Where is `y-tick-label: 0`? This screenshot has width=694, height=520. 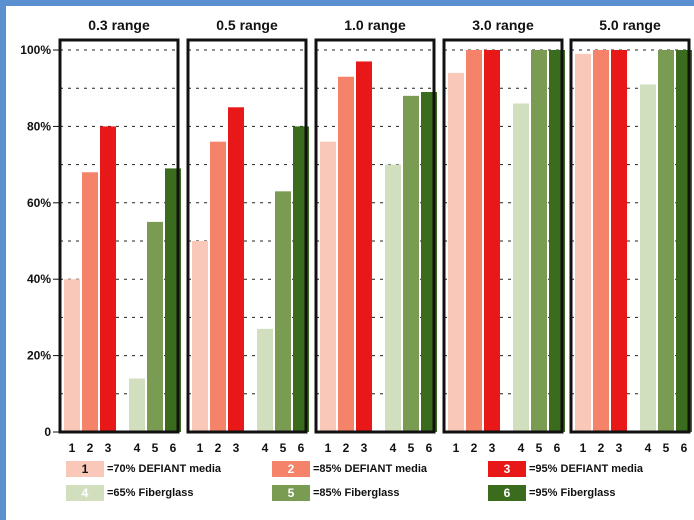
y-tick-label: 0 is located at coordinates (47, 432).